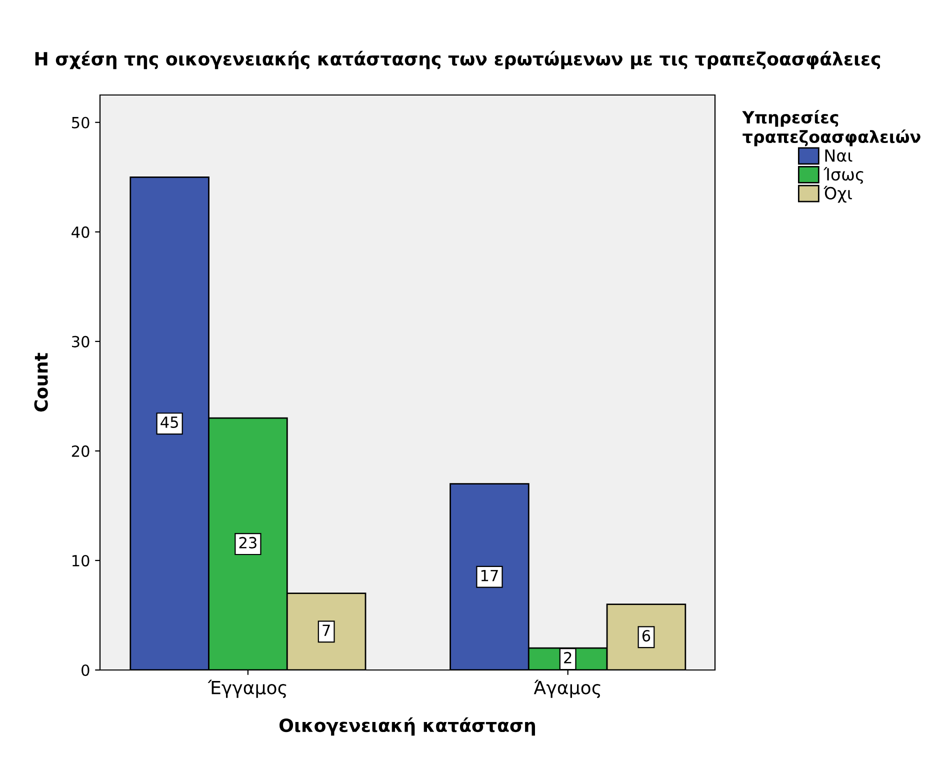 Image resolution: width=942 pixels, height=765 pixels. Describe the element at coordinates (81, 451) in the screenshot. I see `y-tick-label: 20` at that location.